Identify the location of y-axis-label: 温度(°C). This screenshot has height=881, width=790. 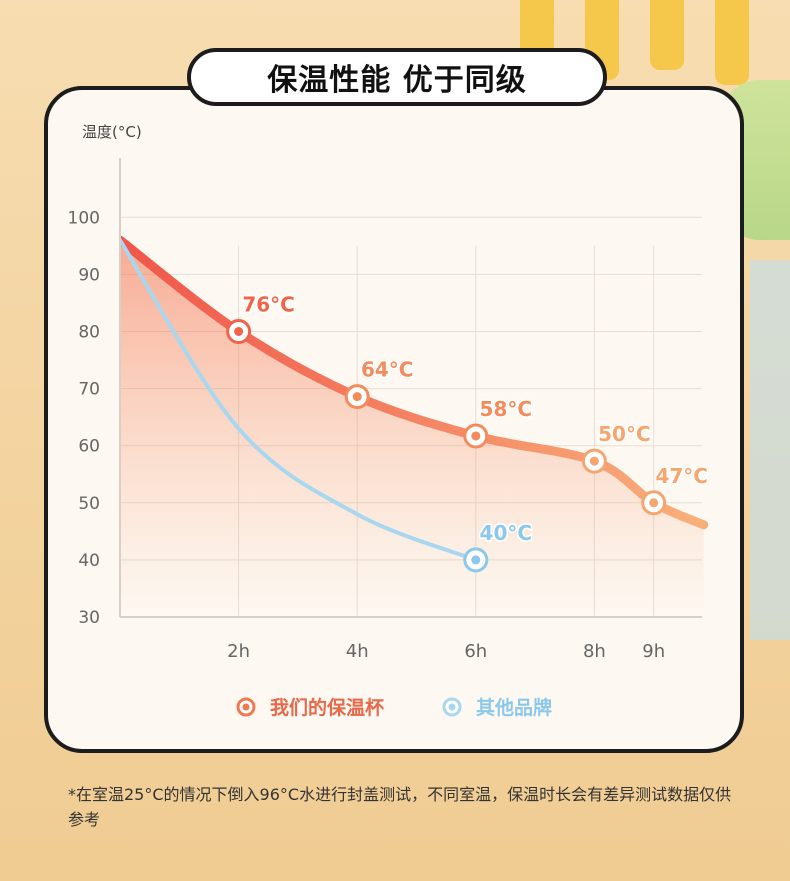
(112, 132).